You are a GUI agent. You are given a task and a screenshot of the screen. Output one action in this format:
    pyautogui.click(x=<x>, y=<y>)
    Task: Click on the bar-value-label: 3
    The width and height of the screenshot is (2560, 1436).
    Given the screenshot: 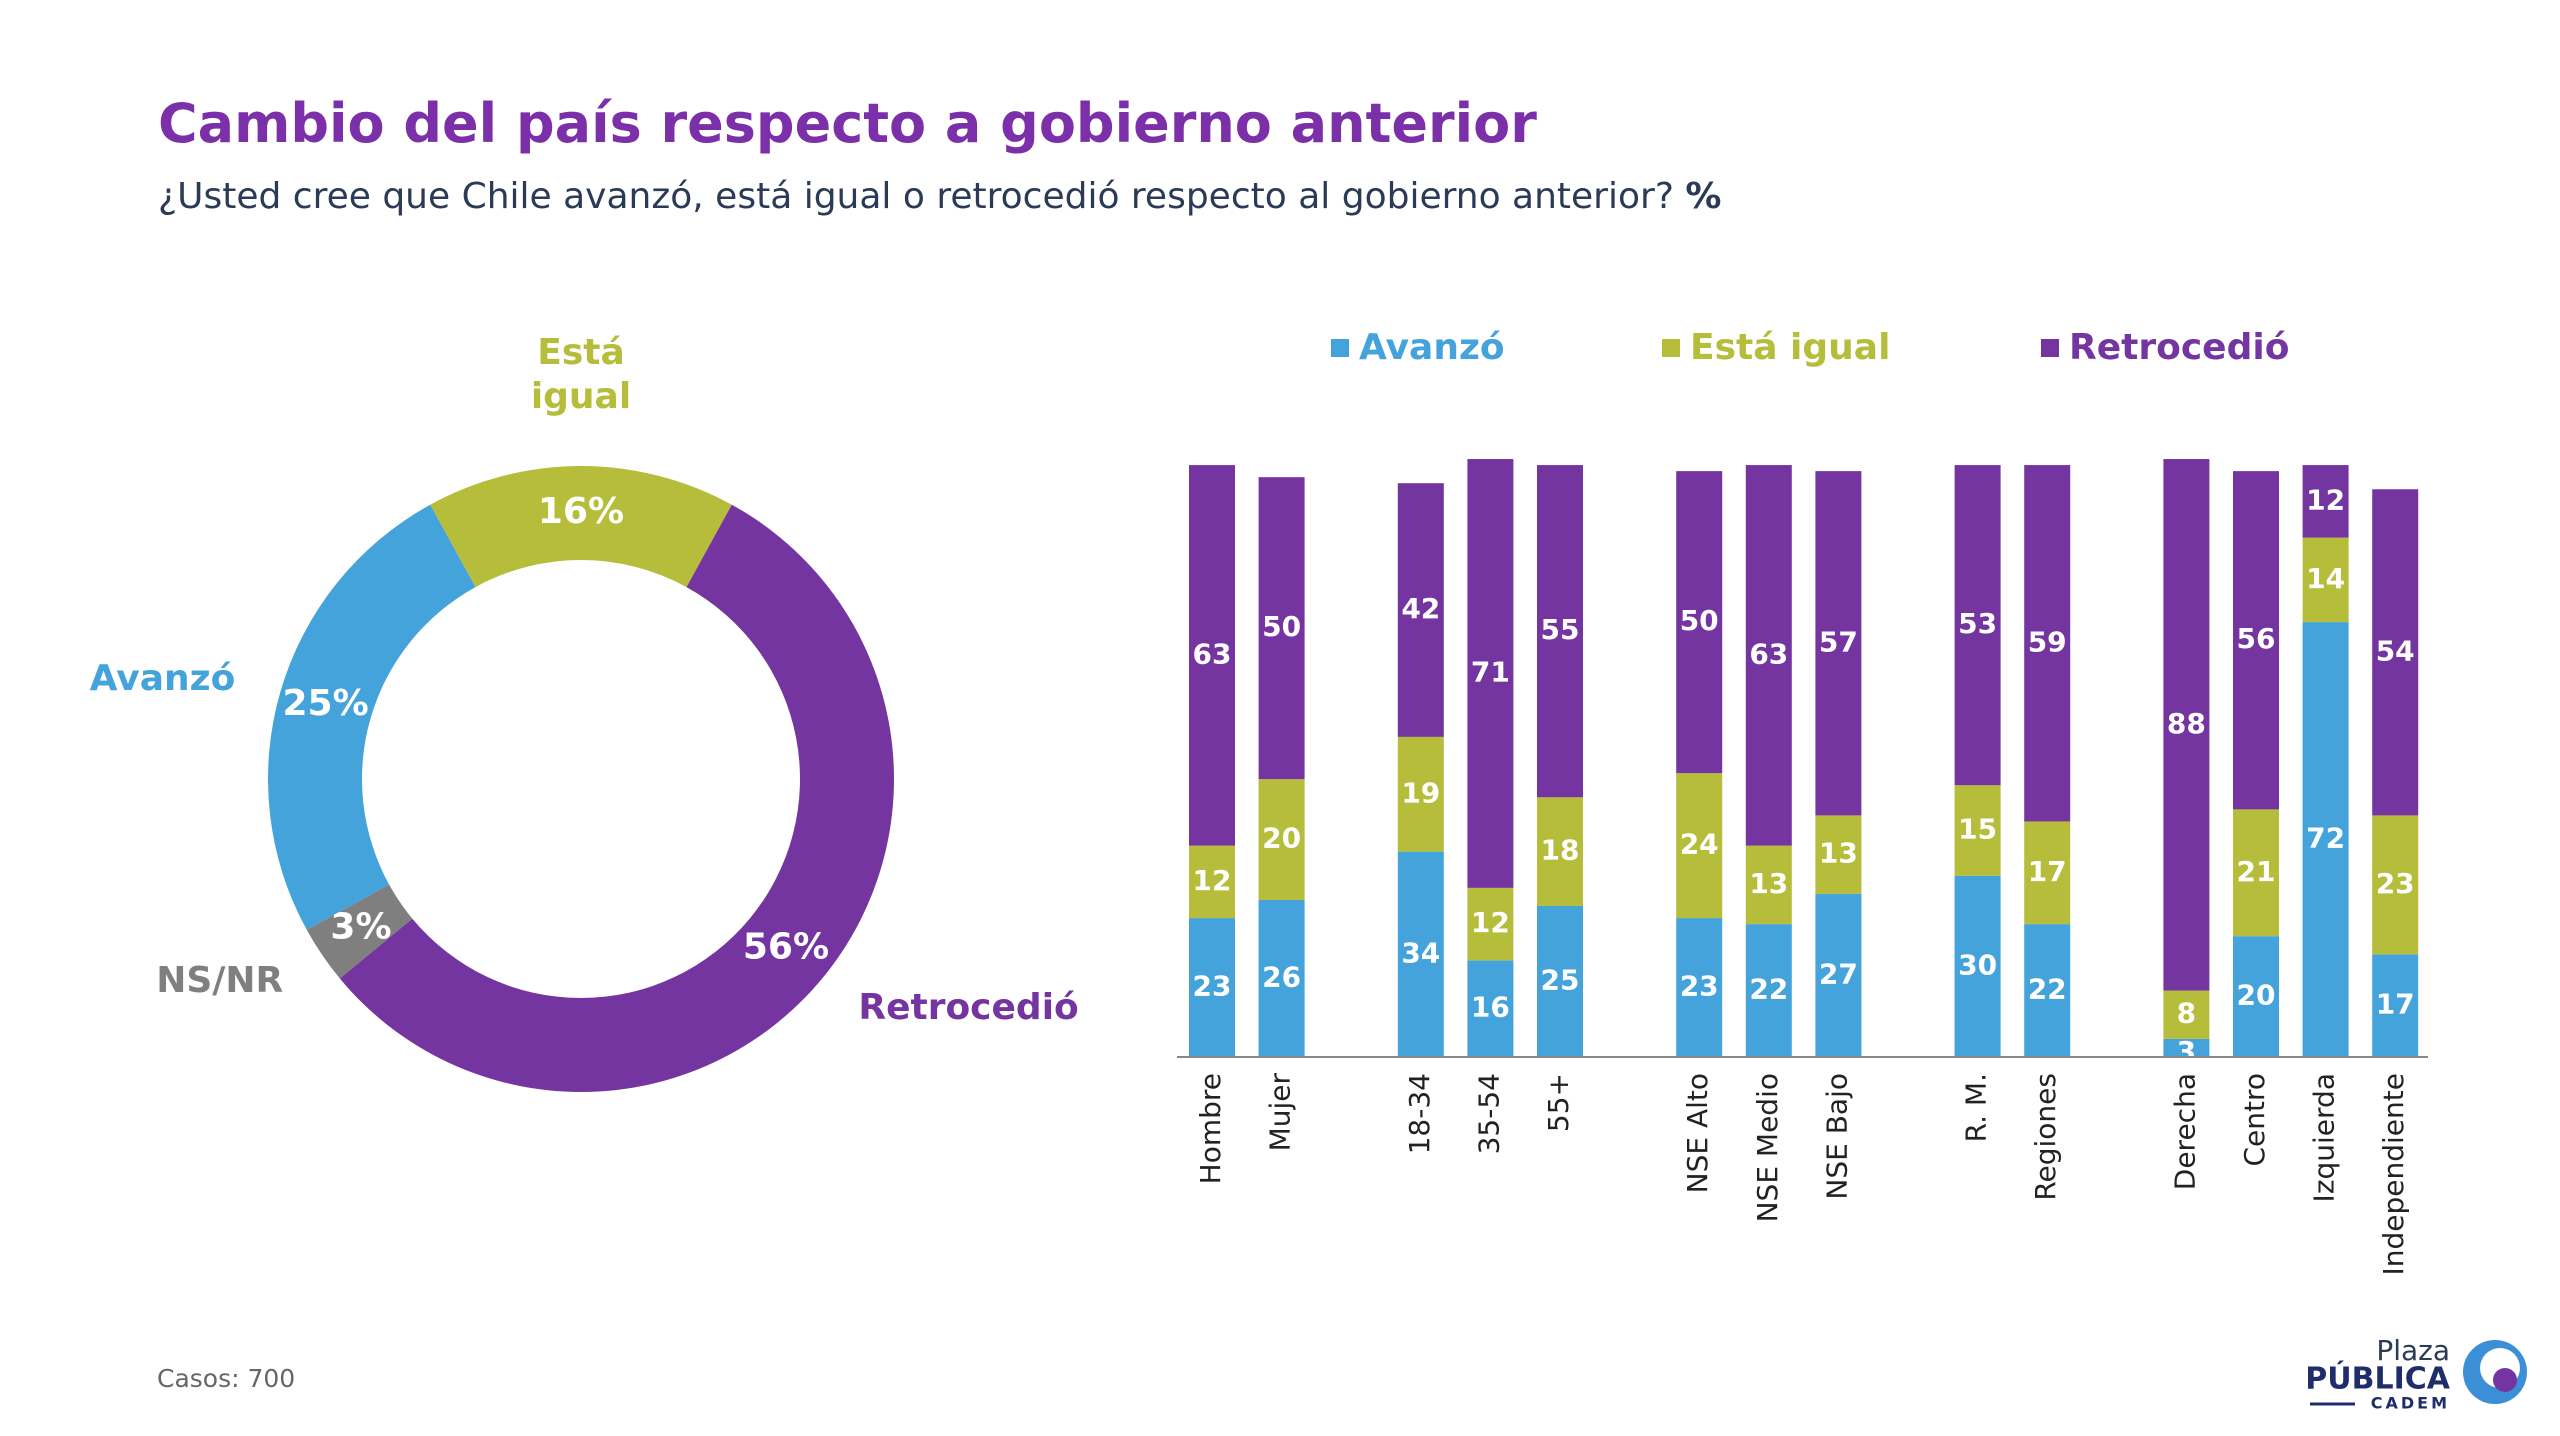 What is the action you would take?
    pyautogui.click(x=2186, y=1051)
    